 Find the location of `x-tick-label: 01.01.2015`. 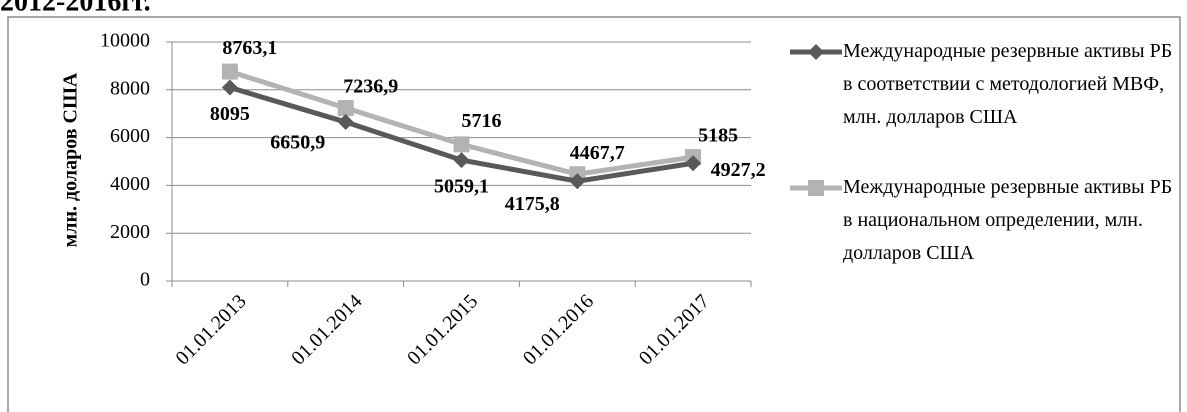

x-tick-label: 01.01.2015 is located at coordinates (442, 329).